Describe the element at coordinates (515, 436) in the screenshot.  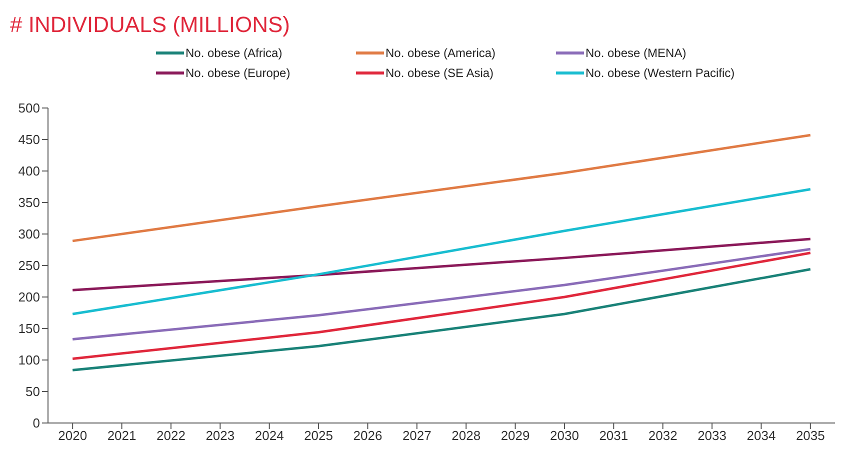
I see `x-tick-label: 2029` at that location.